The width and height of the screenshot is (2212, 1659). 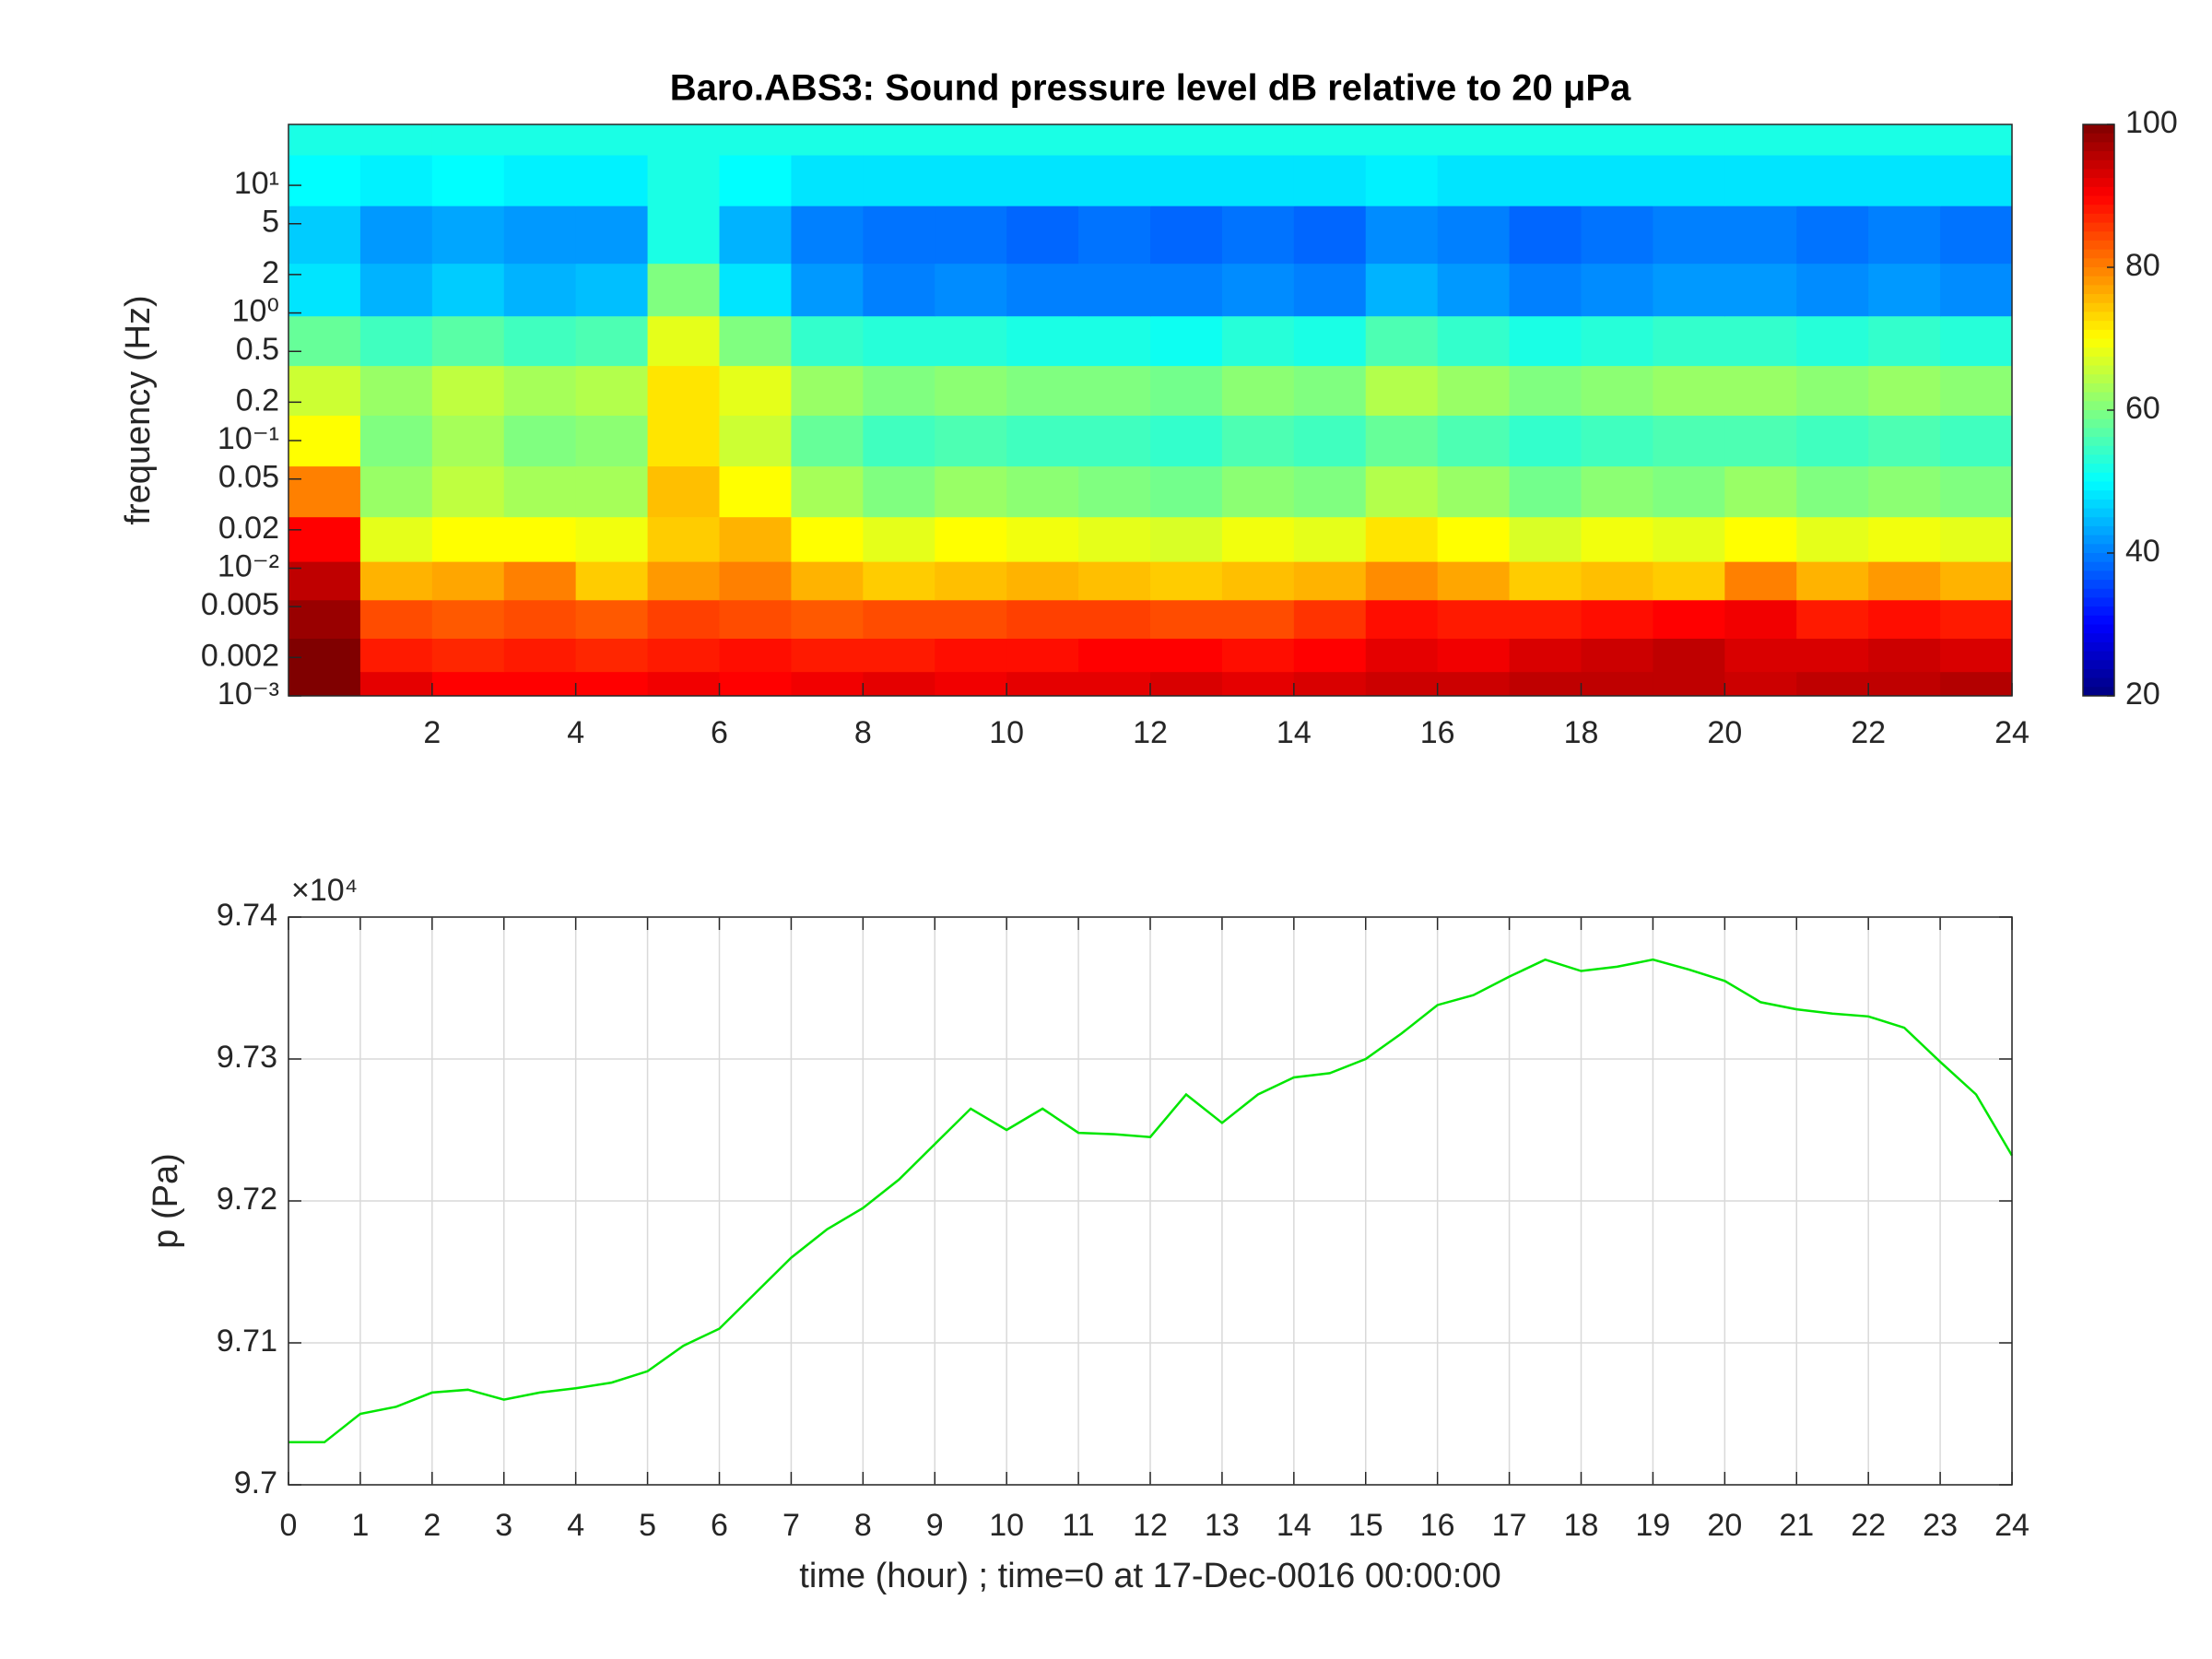 What do you see at coordinates (1940, 1525) in the screenshot?
I see `x-tick-label: 23` at bounding box center [1940, 1525].